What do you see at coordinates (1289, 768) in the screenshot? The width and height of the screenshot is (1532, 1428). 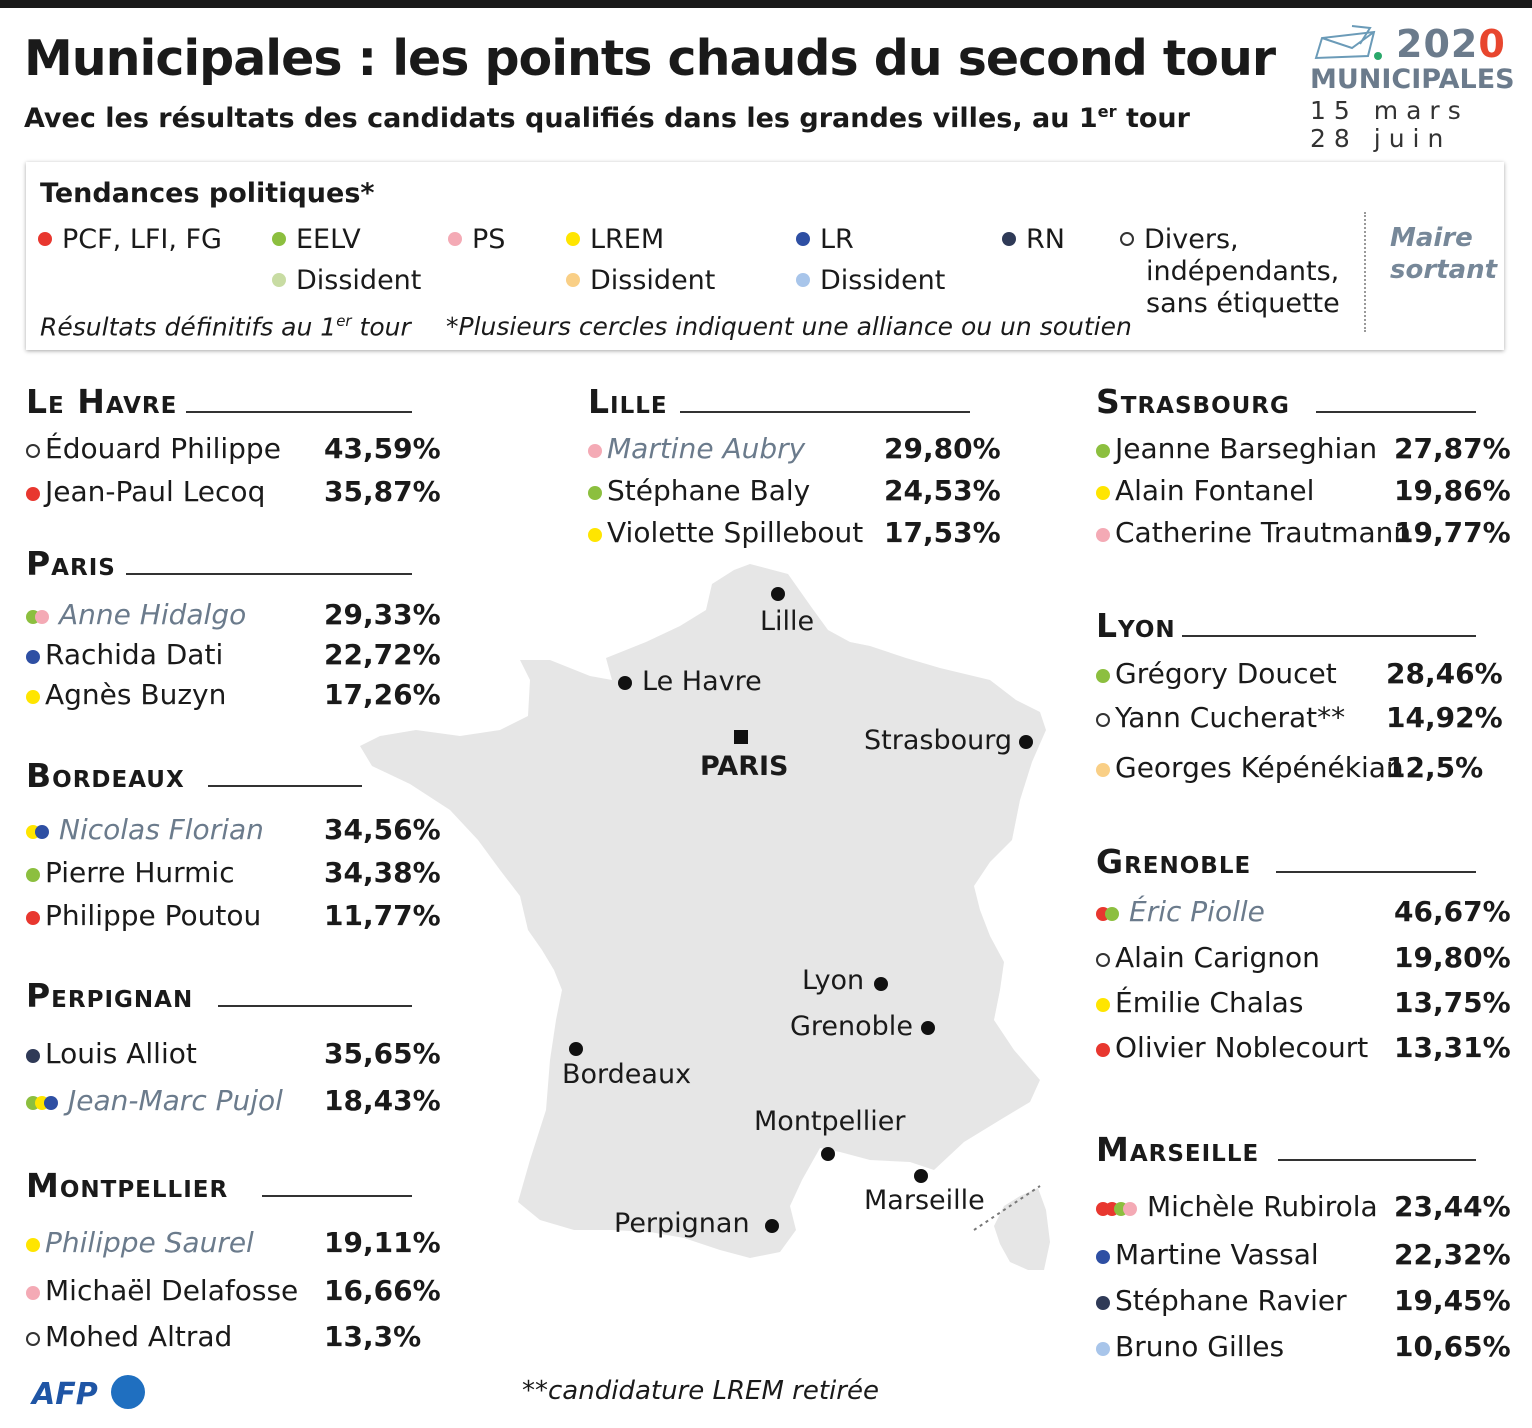 I see `candidate-row: Georges Képénékian 12,5%` at bounding box center [1289, 768].